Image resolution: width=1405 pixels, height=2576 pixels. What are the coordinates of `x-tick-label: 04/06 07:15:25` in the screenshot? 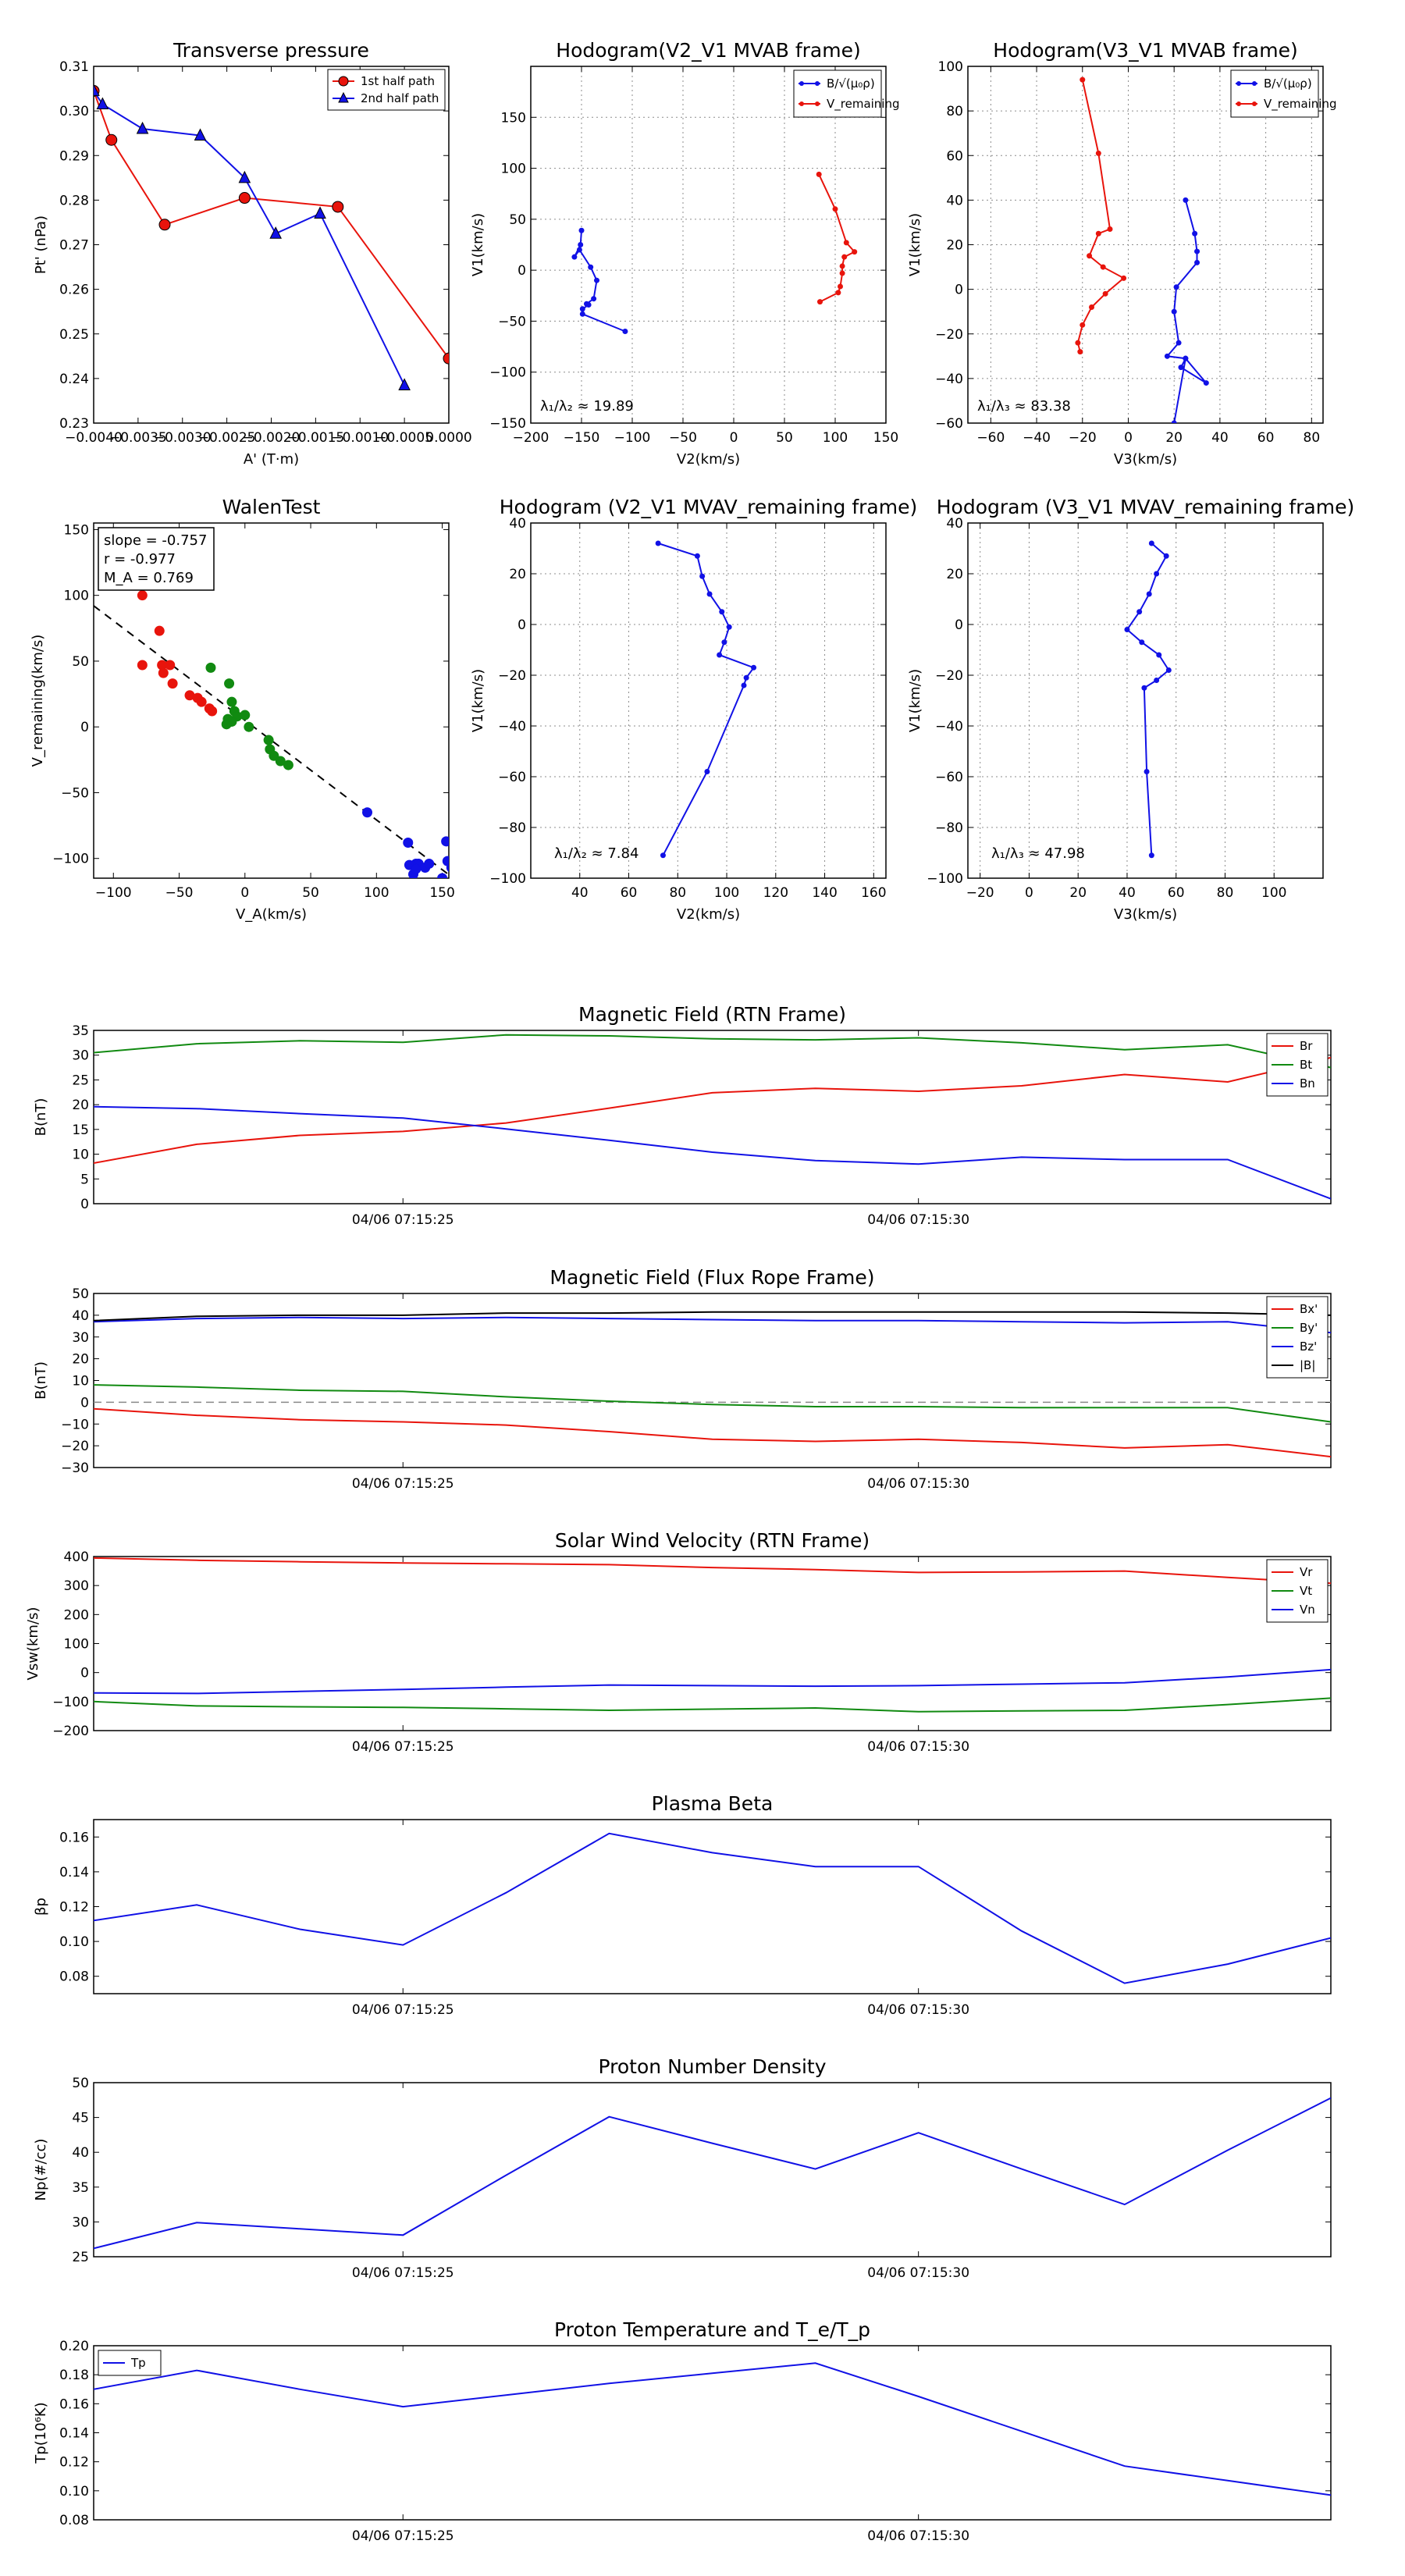 It's located at (403, 1747).